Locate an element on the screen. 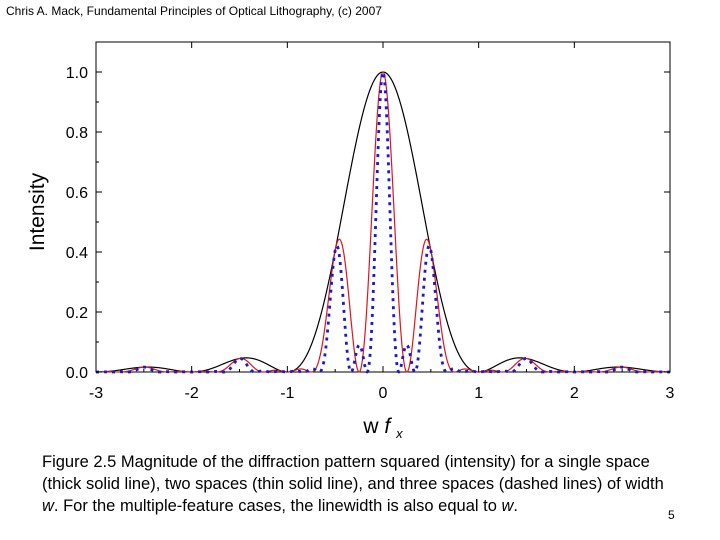 This screenshot has width=720, height=540. caption-w-2: w is located at coordinates (507, 506).